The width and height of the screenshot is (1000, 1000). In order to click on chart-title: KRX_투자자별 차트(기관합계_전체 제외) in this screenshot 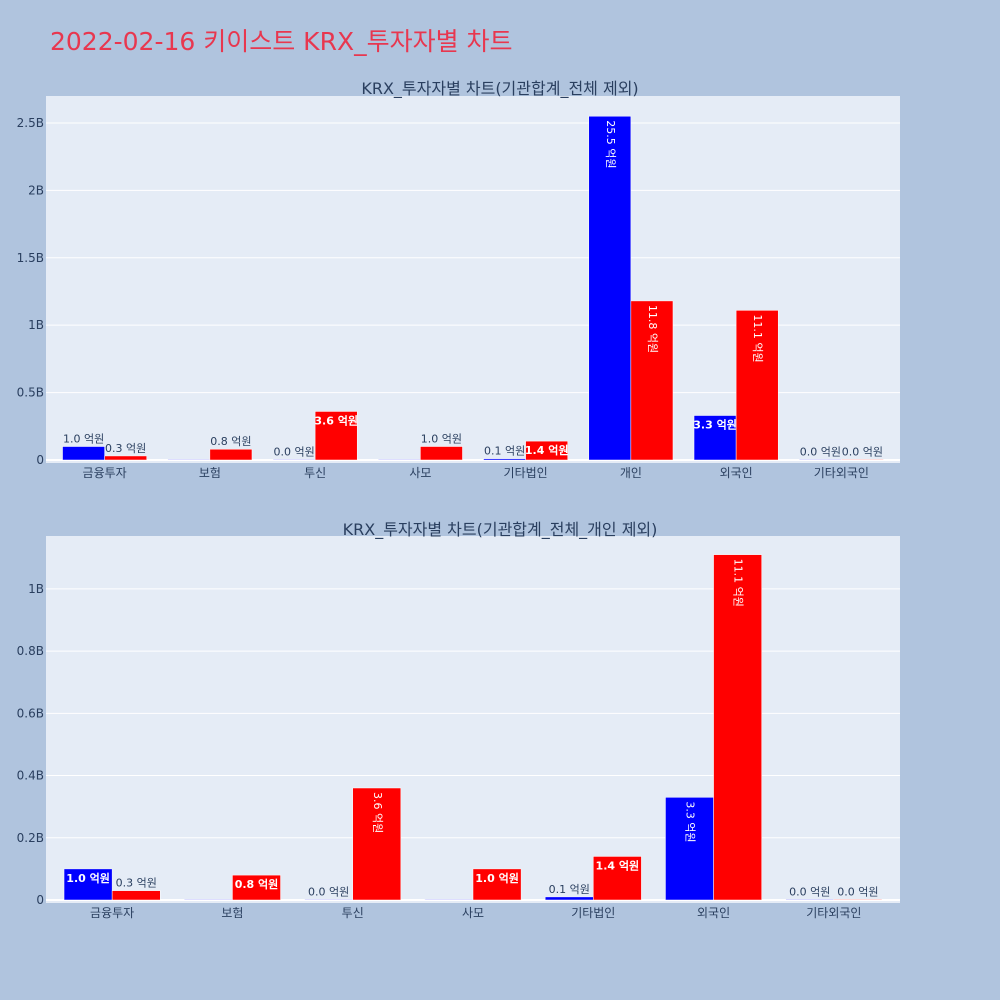, I will do `click(499, 89)`.